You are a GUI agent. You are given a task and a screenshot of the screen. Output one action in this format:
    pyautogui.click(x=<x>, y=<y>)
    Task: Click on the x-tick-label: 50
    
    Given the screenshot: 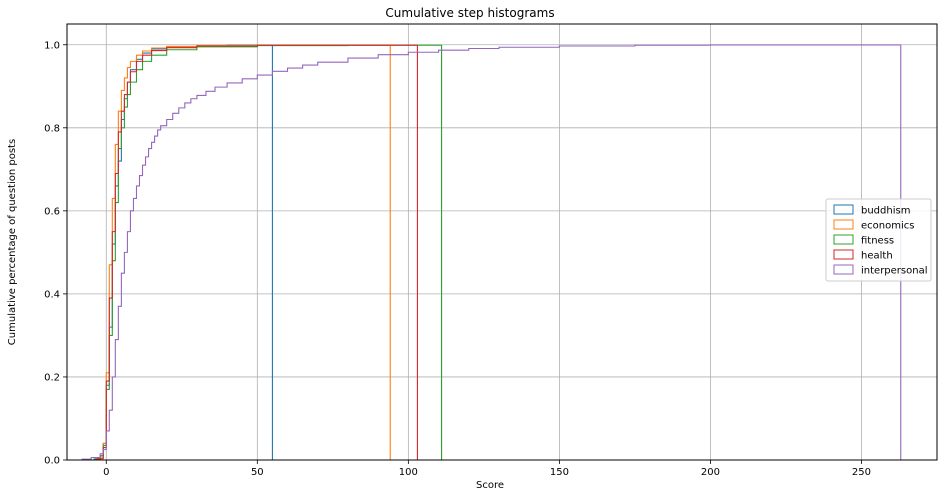 What is the action you would take?
    pyautogui.click(x=257, y=472)
    